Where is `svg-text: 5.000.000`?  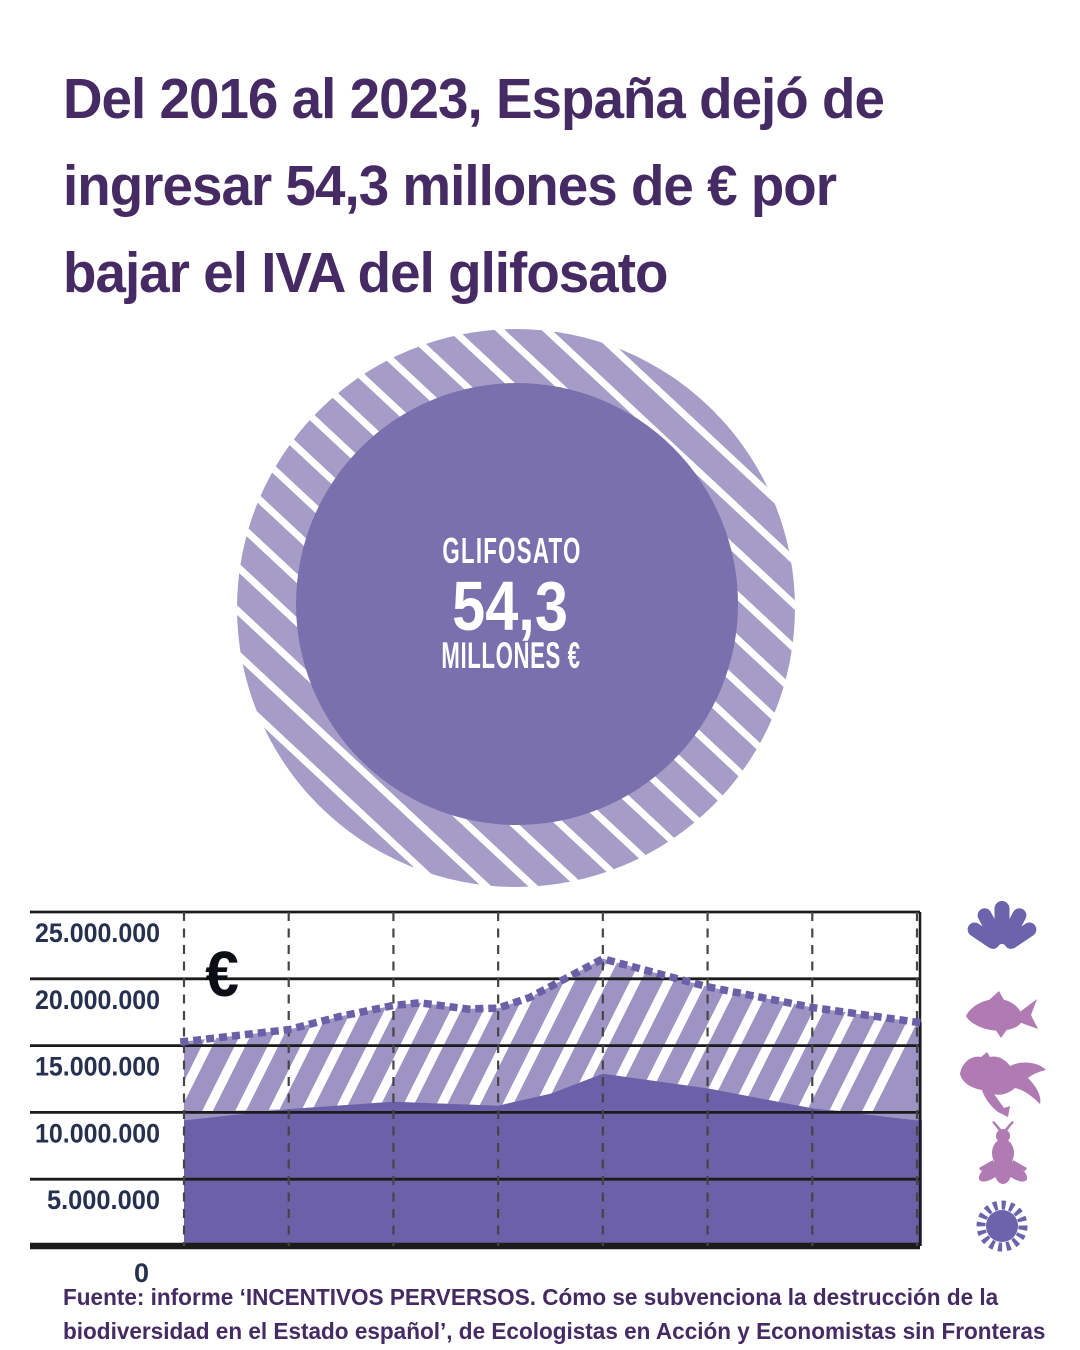 svg-text: 5.000.000 is located at coordinates (103, 1200).